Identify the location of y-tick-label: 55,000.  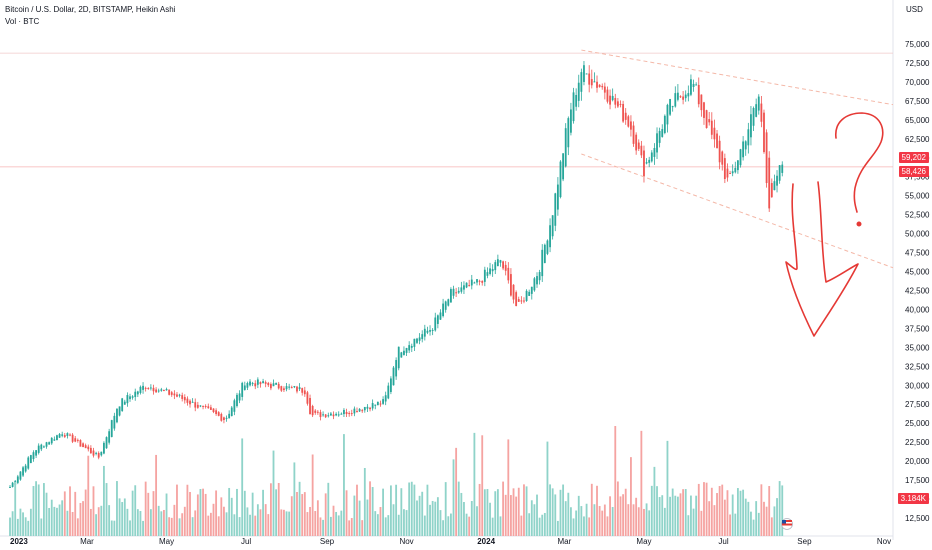
(917, 196).